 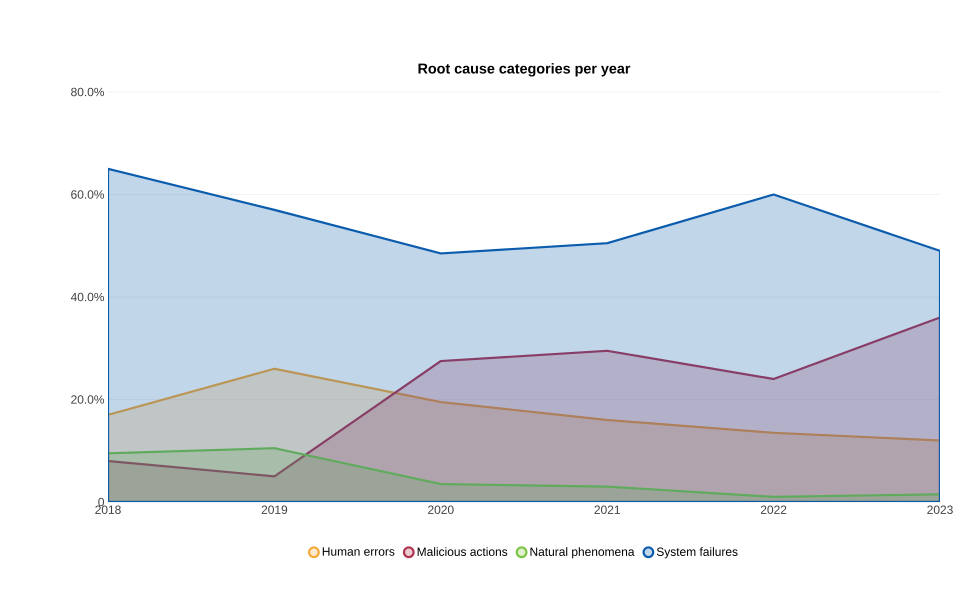 I want to click on x-tick-label: 2022, so click(x=773, y=510).